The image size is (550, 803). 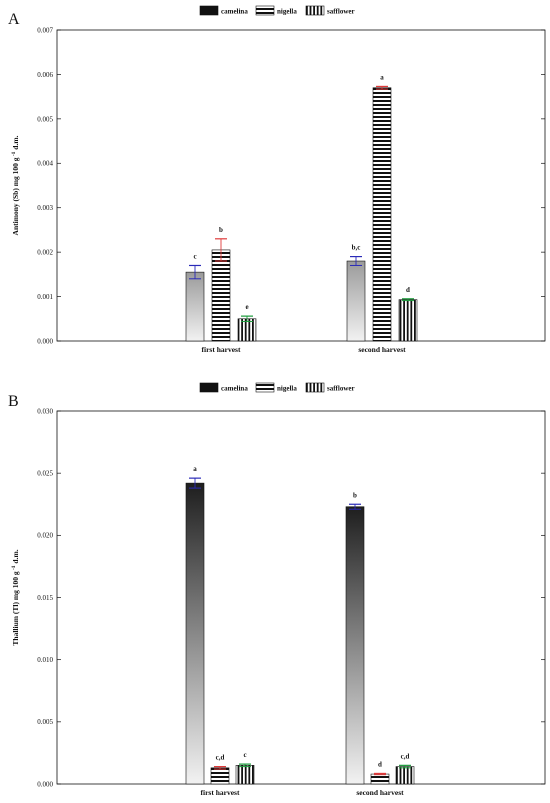 What do you see at coordinates (45, 253) in the screenshot?
I see `y-tick-label: 0.002` at bounding box center [45, 253].